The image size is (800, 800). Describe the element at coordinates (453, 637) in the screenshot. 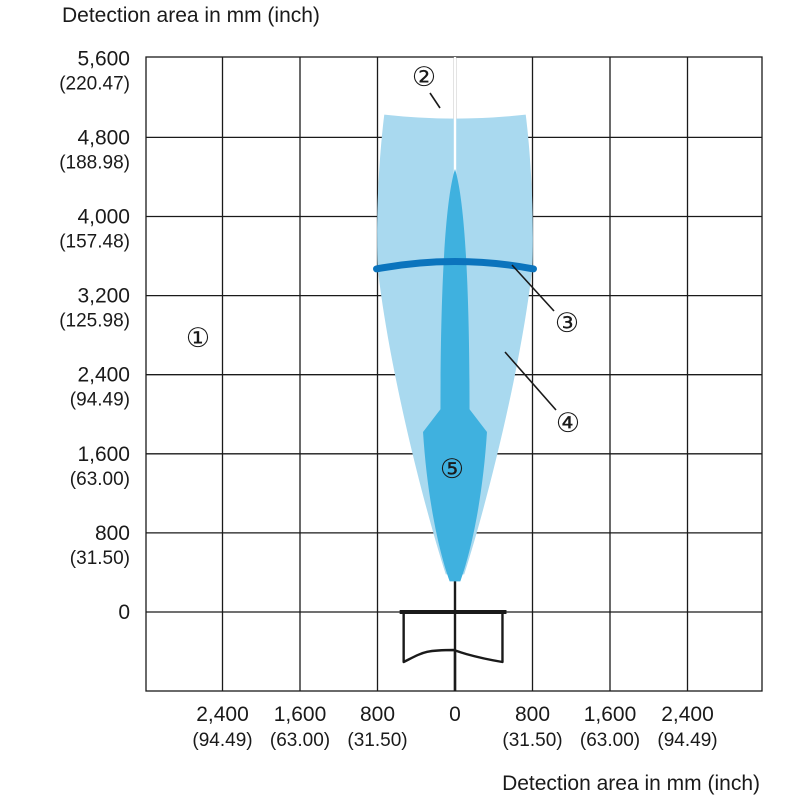

I see `sensor-housing` at that location.